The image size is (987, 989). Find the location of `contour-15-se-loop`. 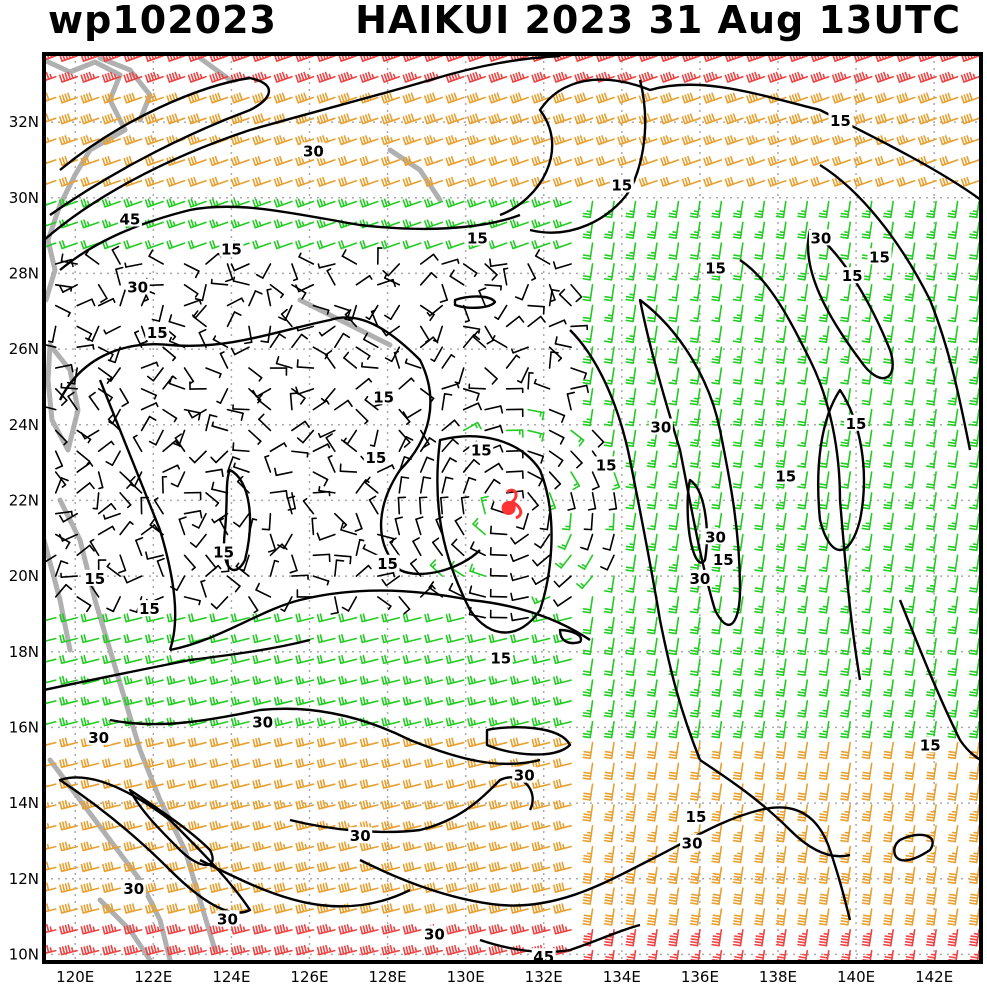

contour-15-se-loop is located at coordinates (913, 847).